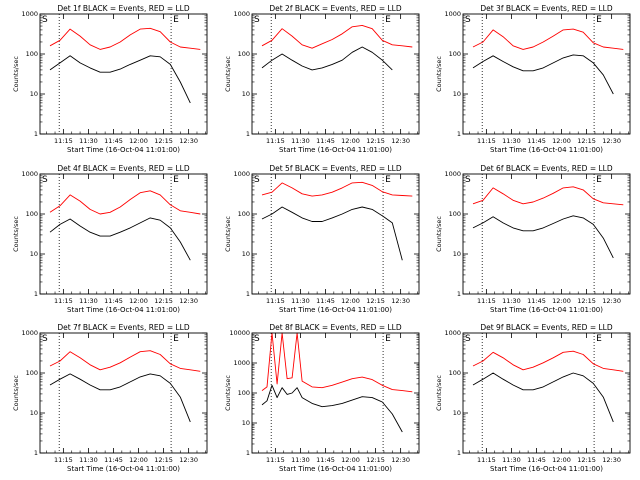  Describe the element at coordinates (335, 327) in the screenshot. I see `panel-title: Det 8f BLACK = Events, RED = LLD` at that location.